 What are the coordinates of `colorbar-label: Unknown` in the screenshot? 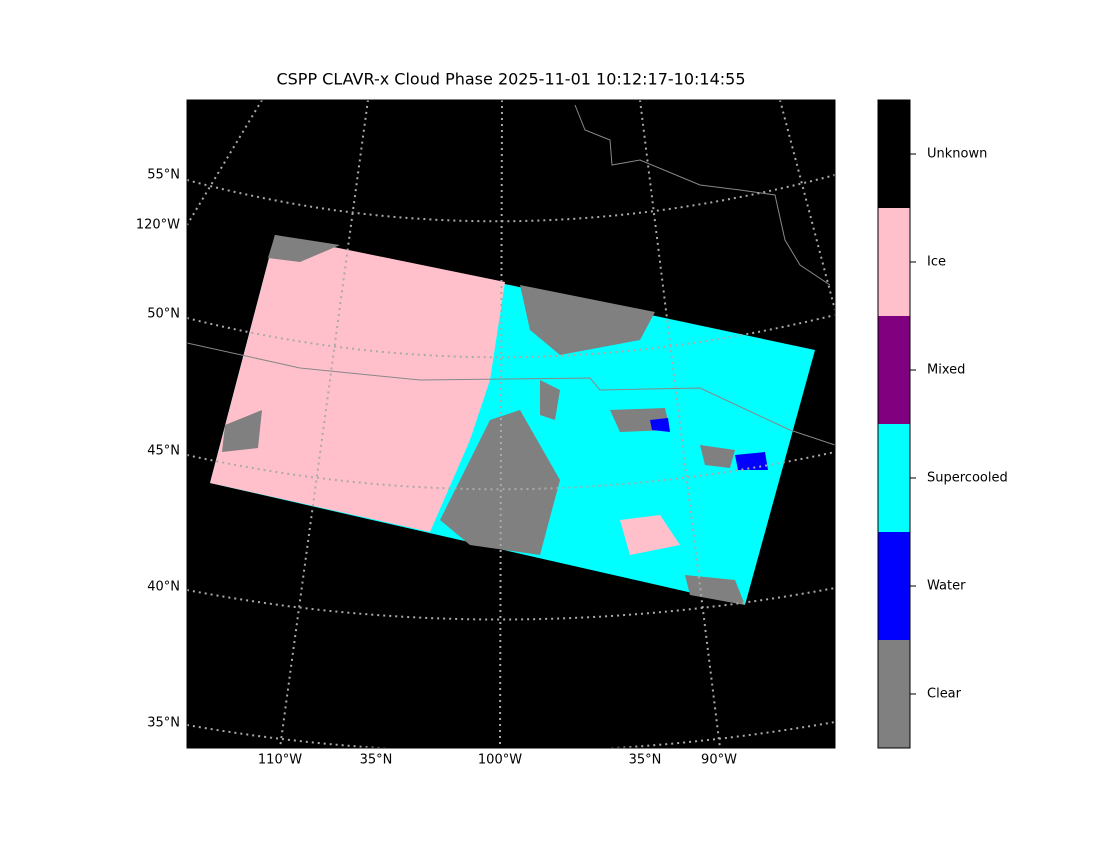 It's located at (957, 154).